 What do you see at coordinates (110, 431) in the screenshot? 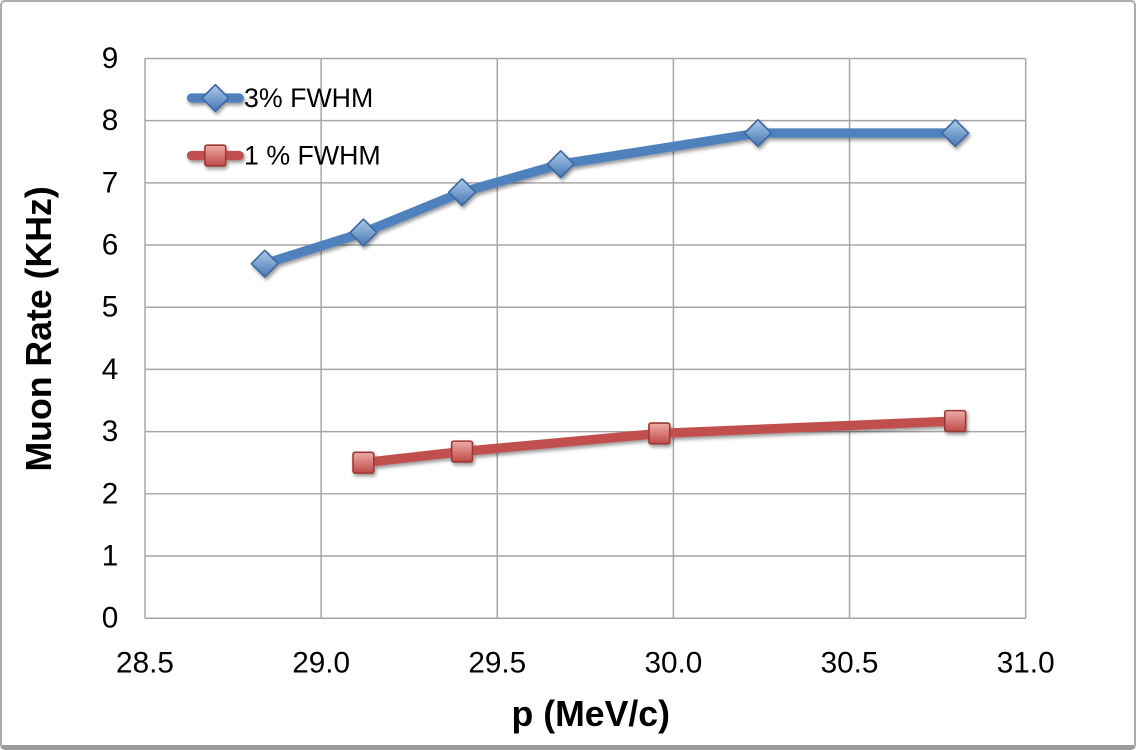
I see `y-tick-label: 3` at bounding box center [110, 431].